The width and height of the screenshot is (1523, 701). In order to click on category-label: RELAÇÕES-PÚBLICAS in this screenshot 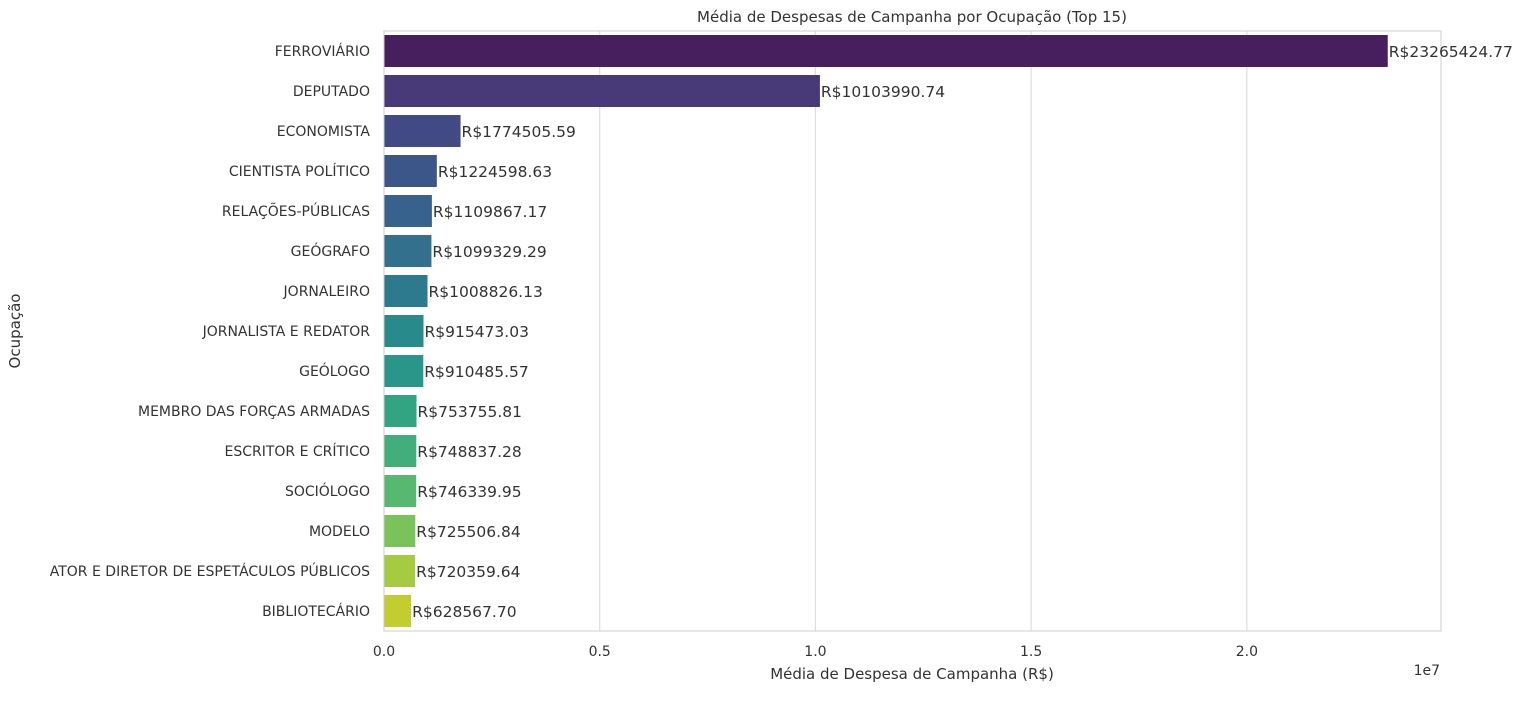, I will do `click(296, 211)`.